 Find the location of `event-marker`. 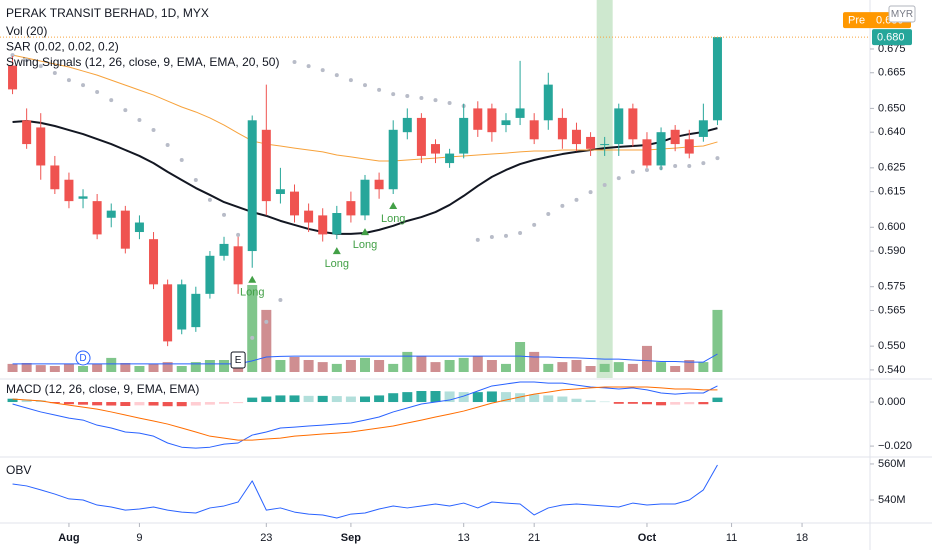

event-marker is located at coordinates (83, 358).